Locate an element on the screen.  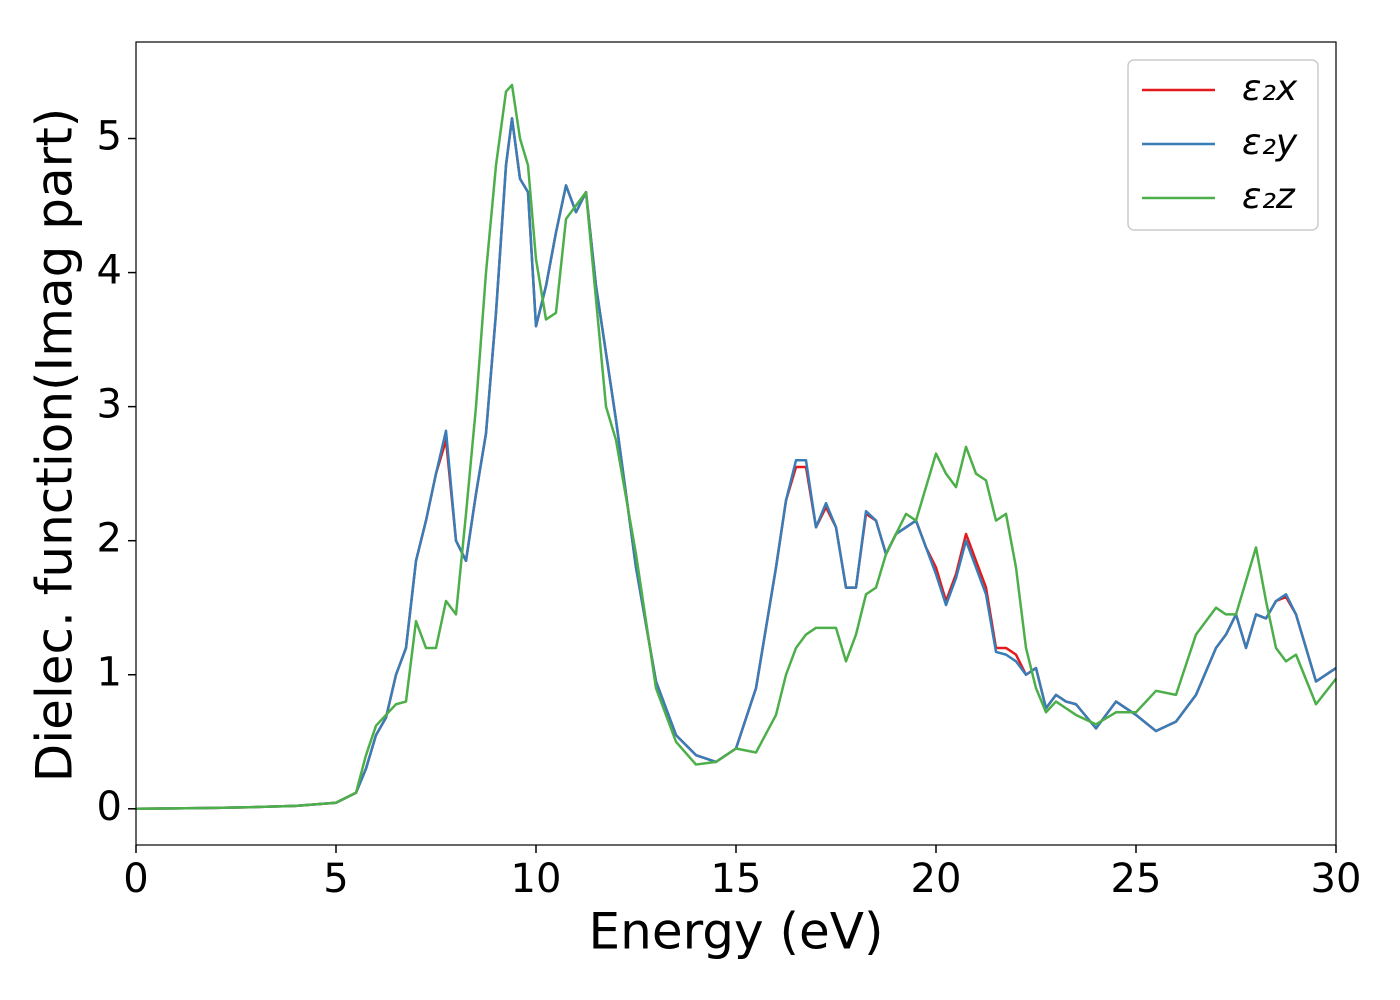
y-axis-label: Dielec. function(Imag part) is located at coordinates (55, 445).